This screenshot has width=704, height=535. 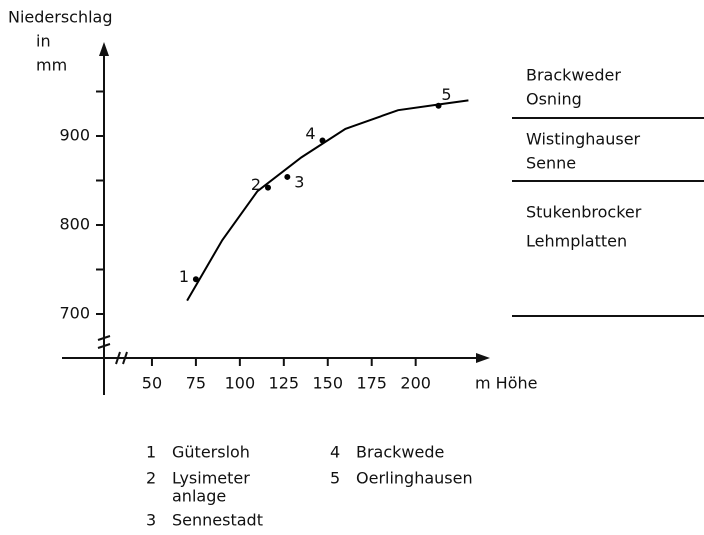 I want to click on y-axis-label: Niederschlag, so click(x=60, y=17).